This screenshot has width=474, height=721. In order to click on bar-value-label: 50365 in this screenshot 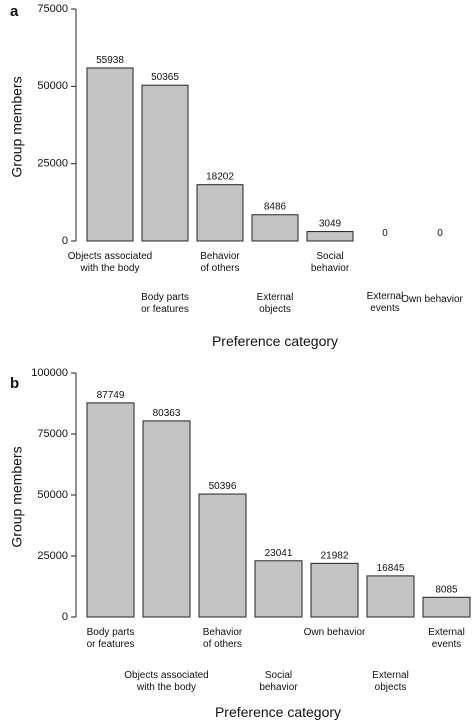, I will do `click(165, 77)`.